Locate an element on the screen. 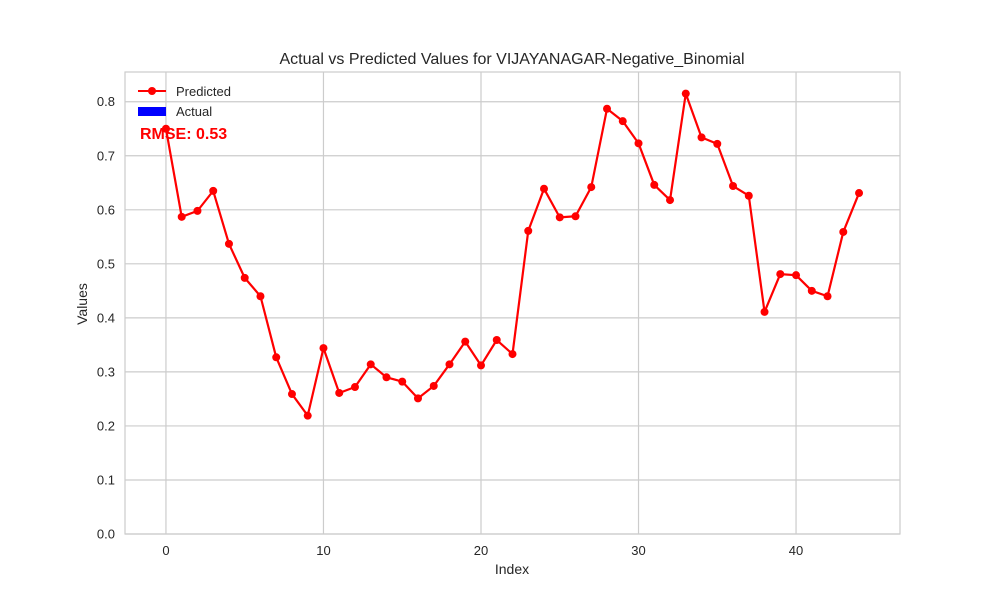 This screenshot has width=1000, height=600. x-axis-ticks: 0 10 20 30 40 is located at coordinates (482, 550).